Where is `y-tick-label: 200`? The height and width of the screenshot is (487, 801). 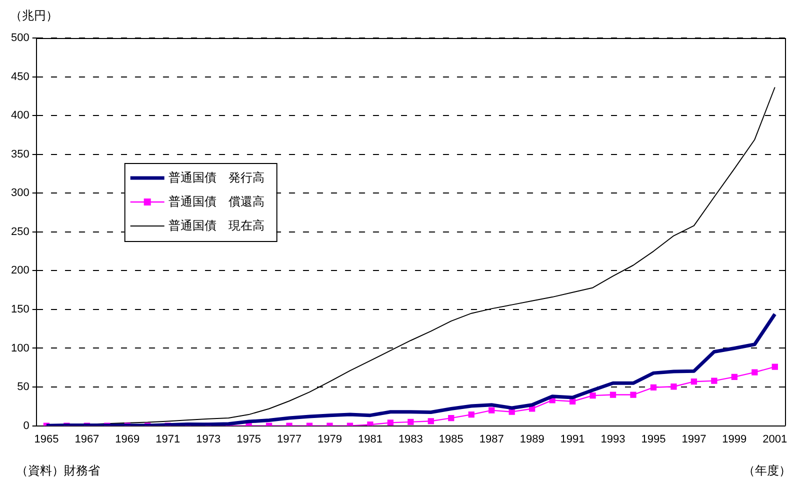 y-tick-label: 200 is located at coordinates (20, 270).